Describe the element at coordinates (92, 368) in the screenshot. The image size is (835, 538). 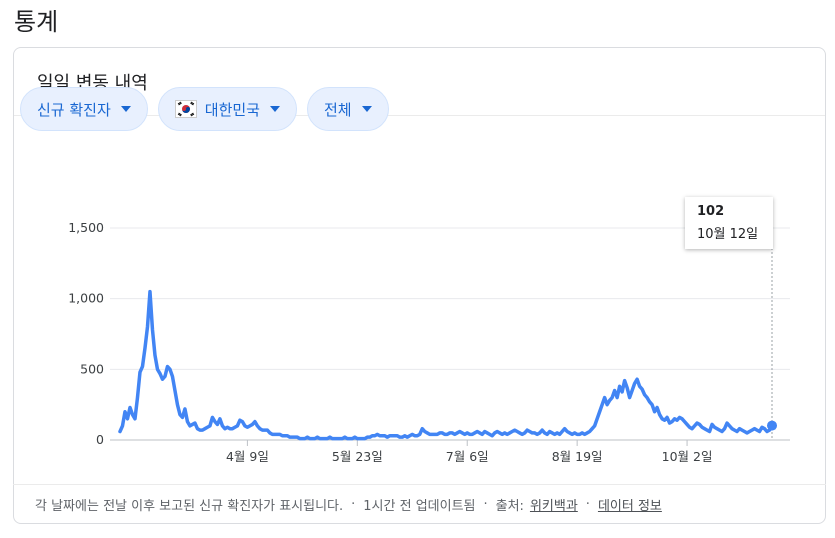
I see `y-tick-label: 500` at that location.